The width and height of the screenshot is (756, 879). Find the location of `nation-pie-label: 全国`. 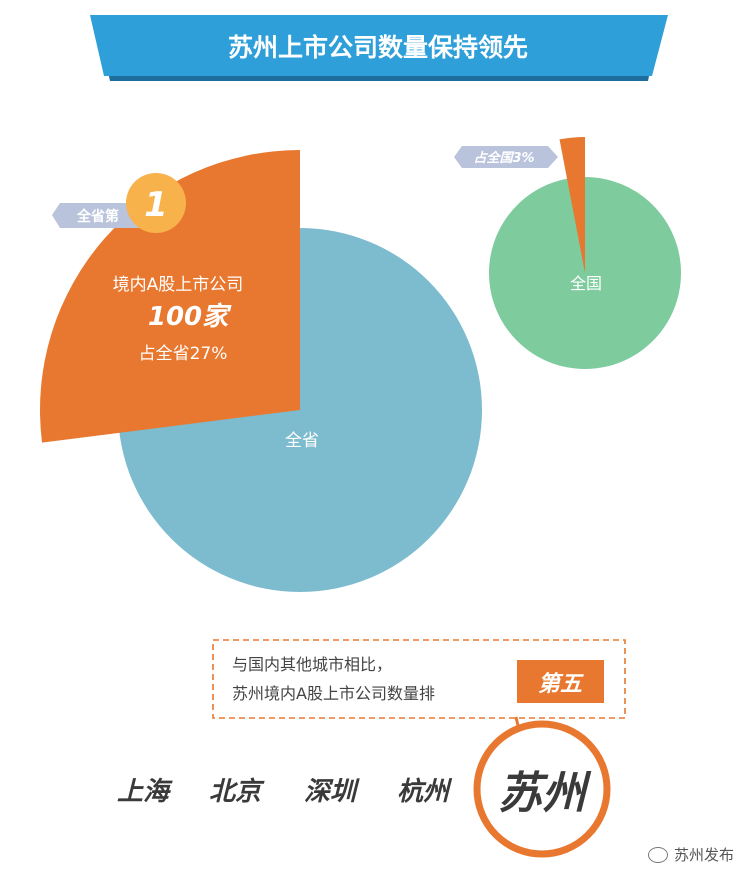

nation-pie-label: 全国 is located at coordinates (586, 283).